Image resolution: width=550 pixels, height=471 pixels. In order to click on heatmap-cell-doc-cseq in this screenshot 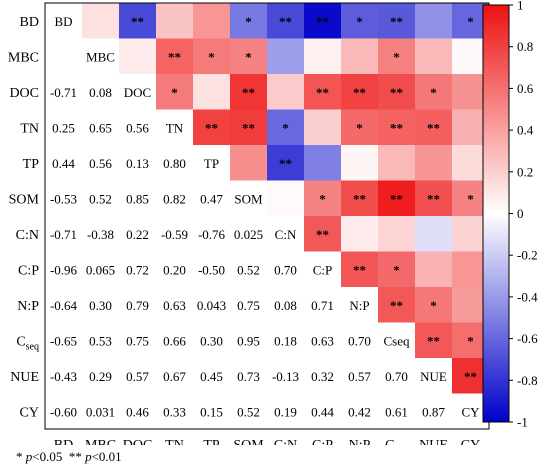, I will do `click(397, 92)`.